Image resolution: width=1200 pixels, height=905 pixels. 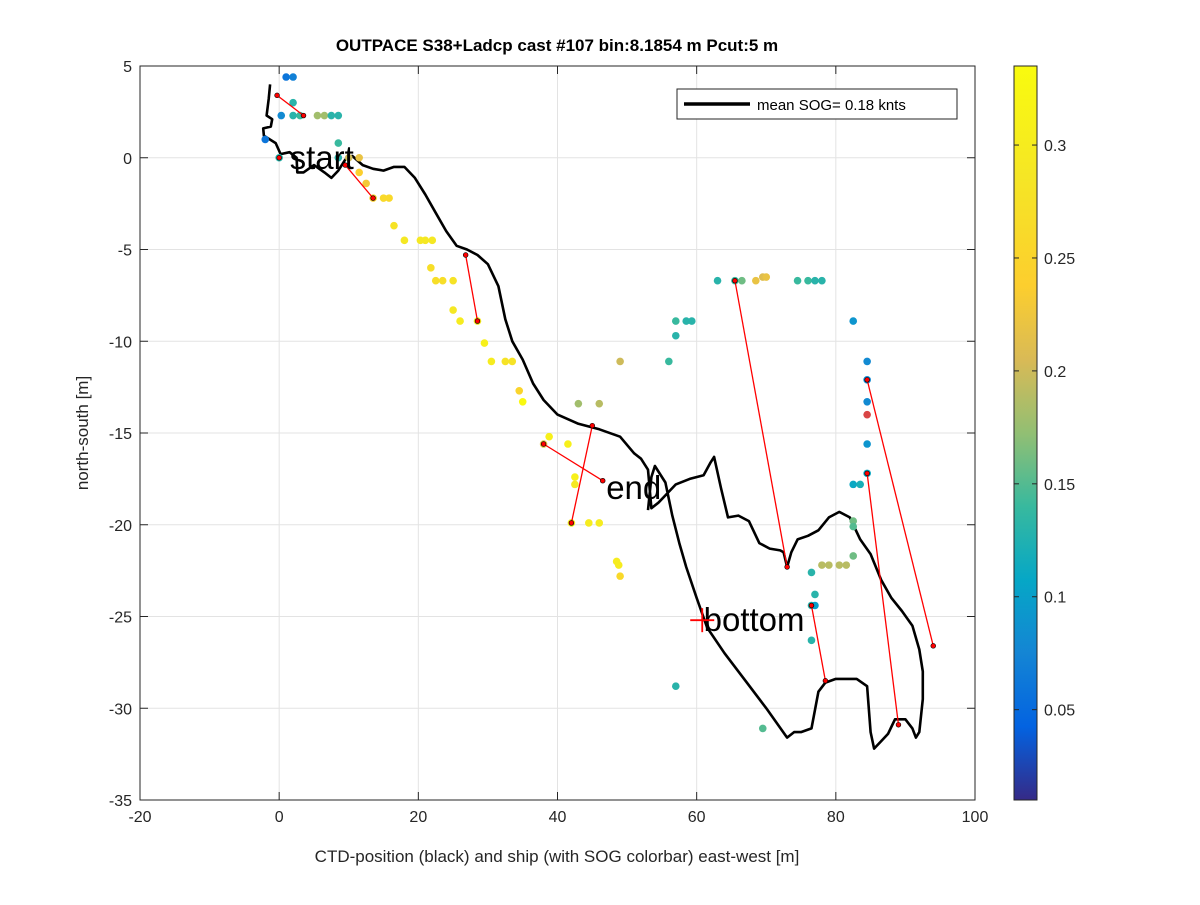 What do you see at coordinates (1044, 433) in the screenshot?
I see `colorbar: 0.05 0.1 0.15 0.2 0.25 0.3` at bounding box center [1044, 433].